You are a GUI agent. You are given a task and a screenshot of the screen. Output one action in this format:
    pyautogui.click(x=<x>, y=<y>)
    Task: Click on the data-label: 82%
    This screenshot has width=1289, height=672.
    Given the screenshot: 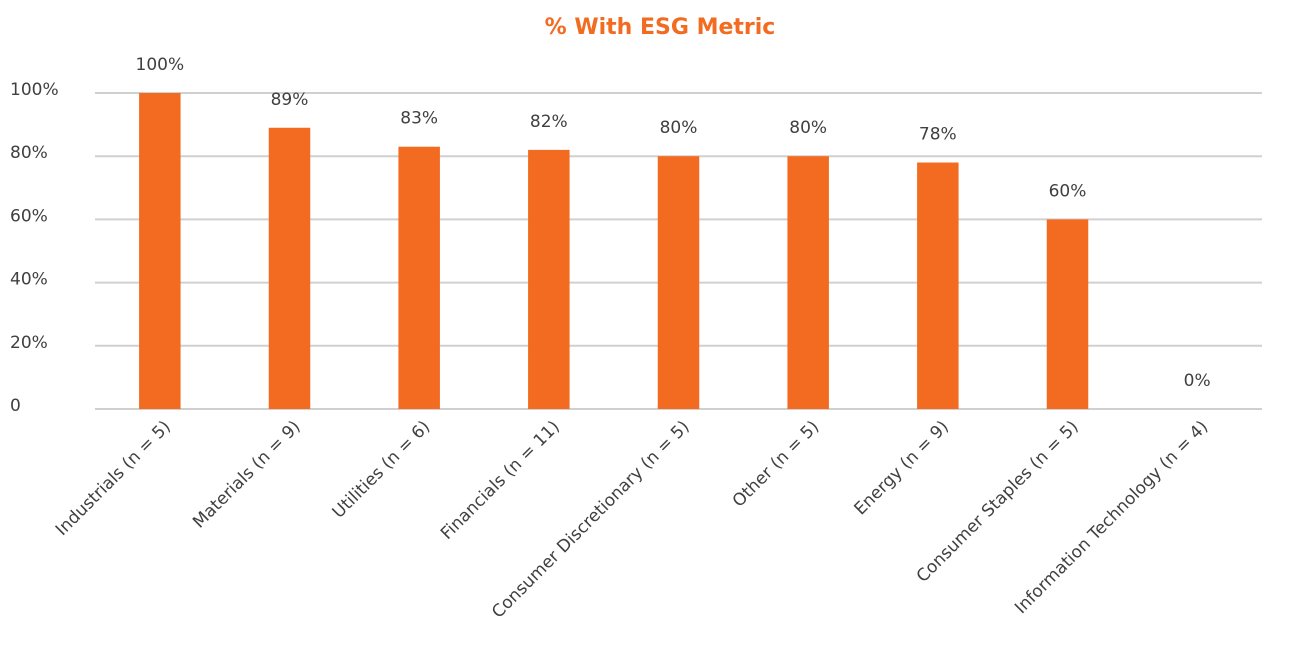 What is the action you would take?
    pyautogui.click(x=549, y=122)
    